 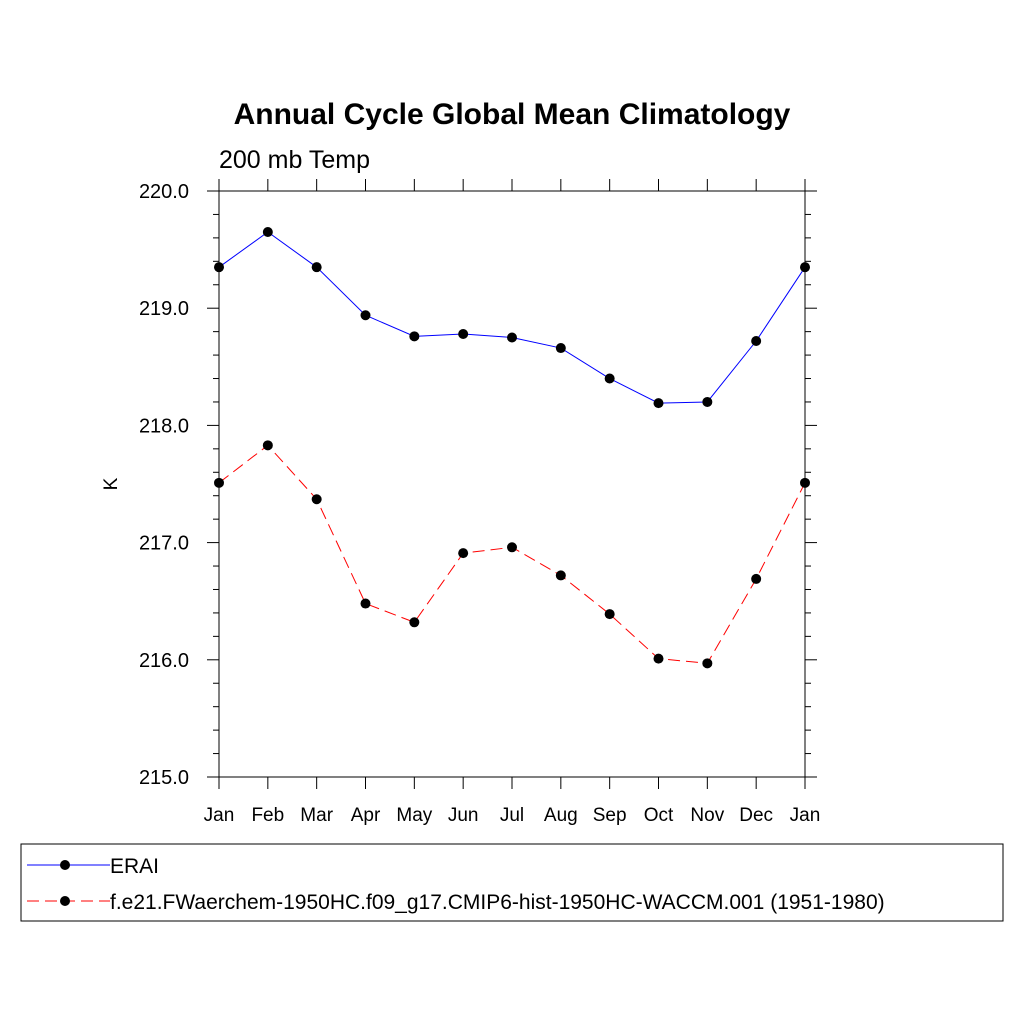 I want to click on x-tick-label: Aug, so click(x=561, y=815).